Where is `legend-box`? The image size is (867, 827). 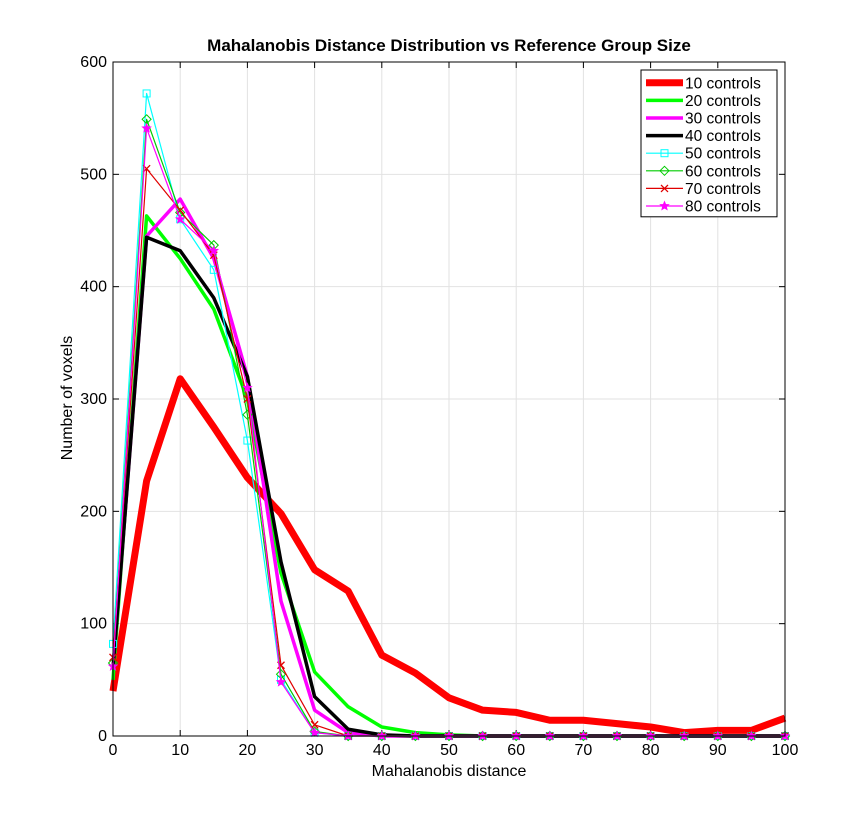 legend-box is located at coordinates (709, 143).